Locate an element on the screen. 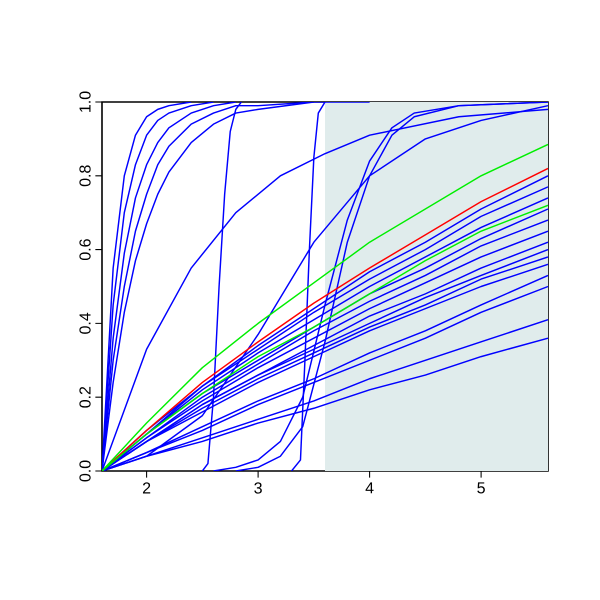  y-tick-label: 0.8 is located at coordinates (85, 175).